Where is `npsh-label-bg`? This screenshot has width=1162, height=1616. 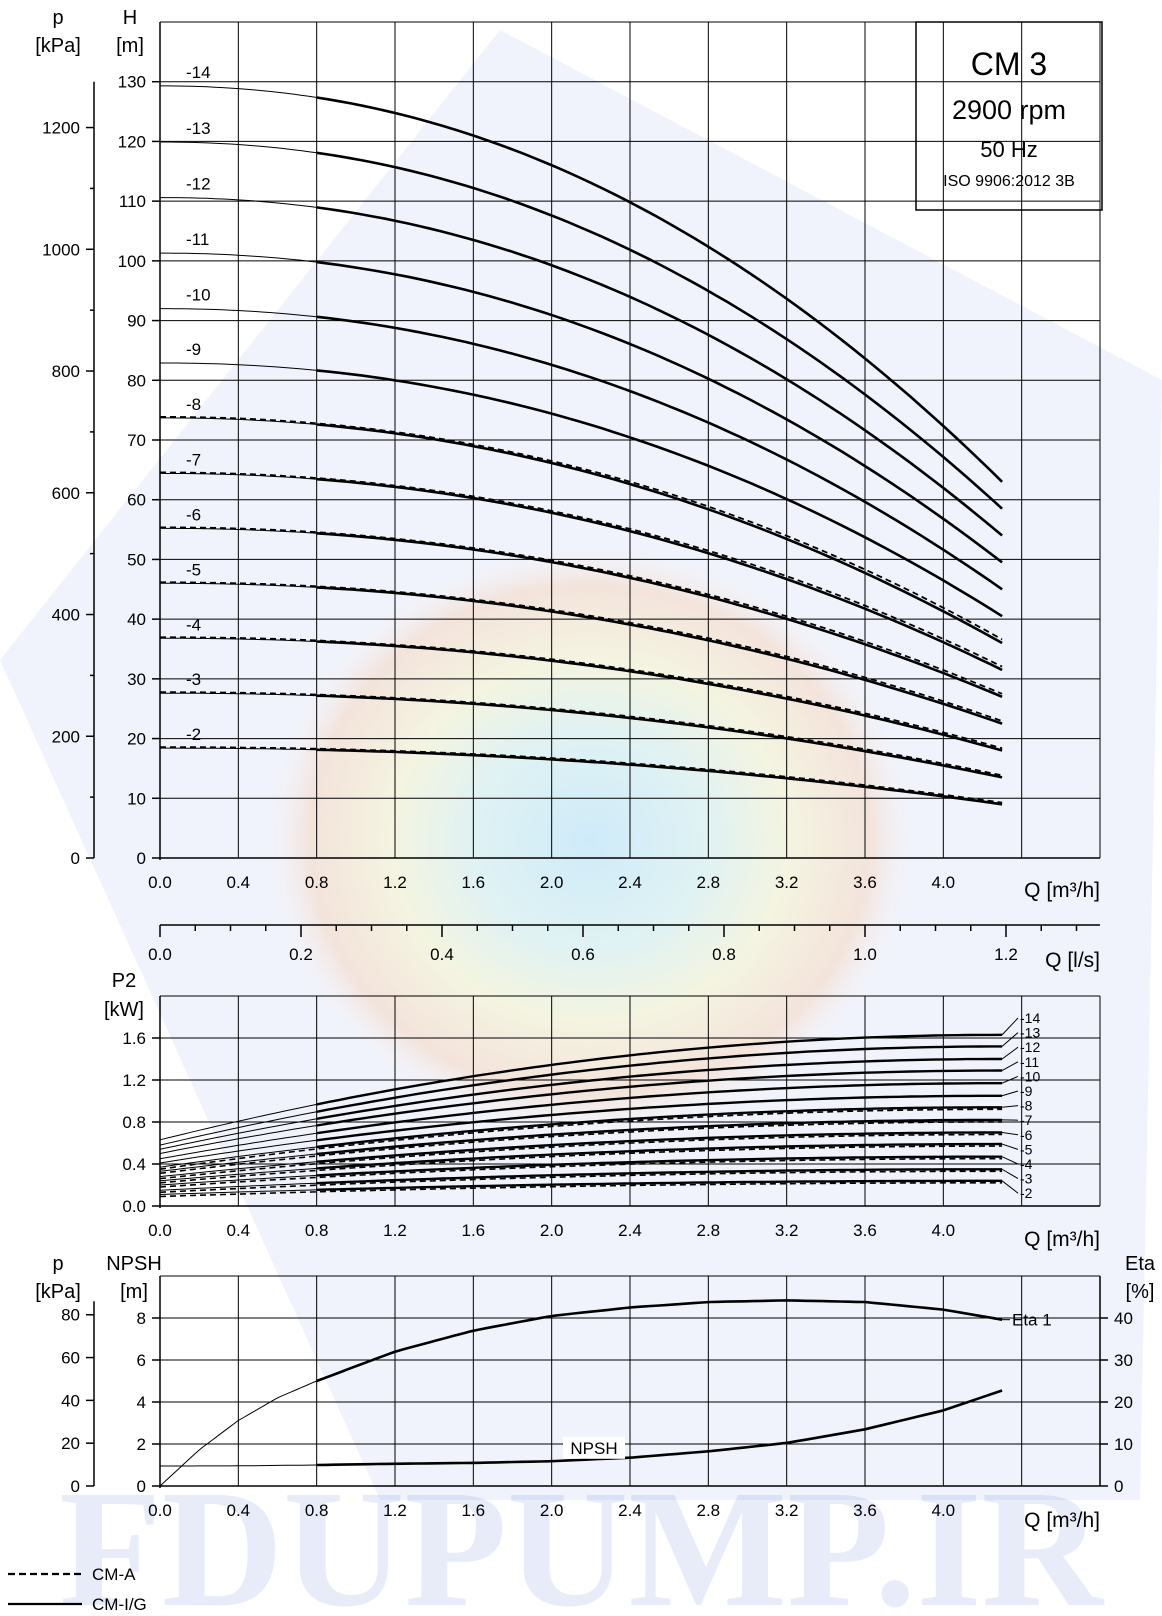 npsh-label-bg is located at coordinates (594, 1447).